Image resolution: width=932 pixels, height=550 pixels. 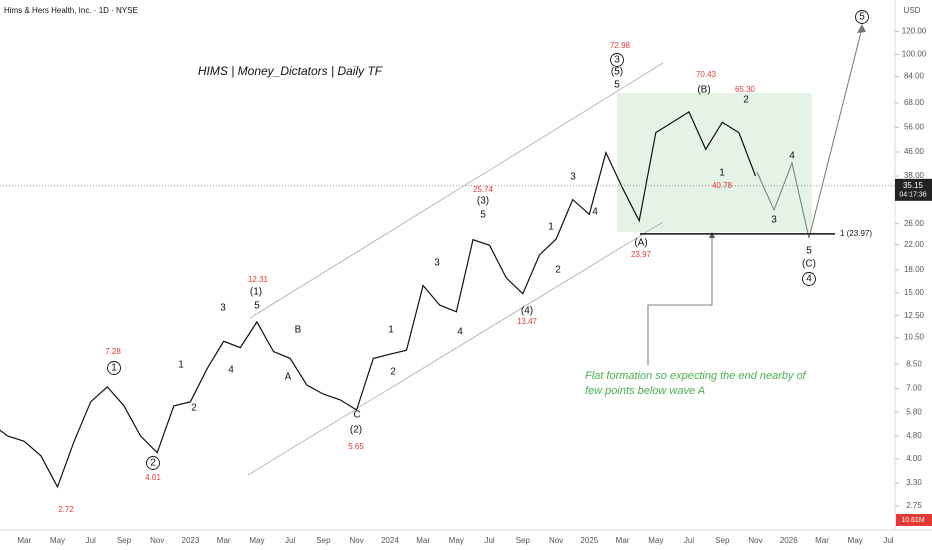 What do you see at coordinates (914, 520) in the screenshot?
I see `volume-tag` at bounding box center [914, 520].